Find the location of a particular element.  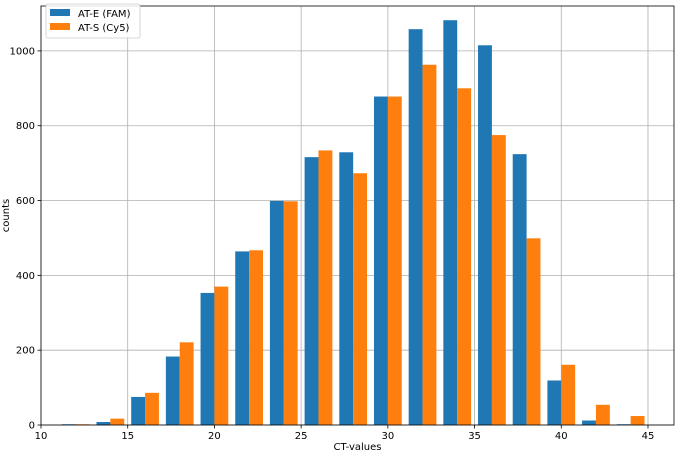

y-tick-label: 0 is located at coordinates (32, 426).